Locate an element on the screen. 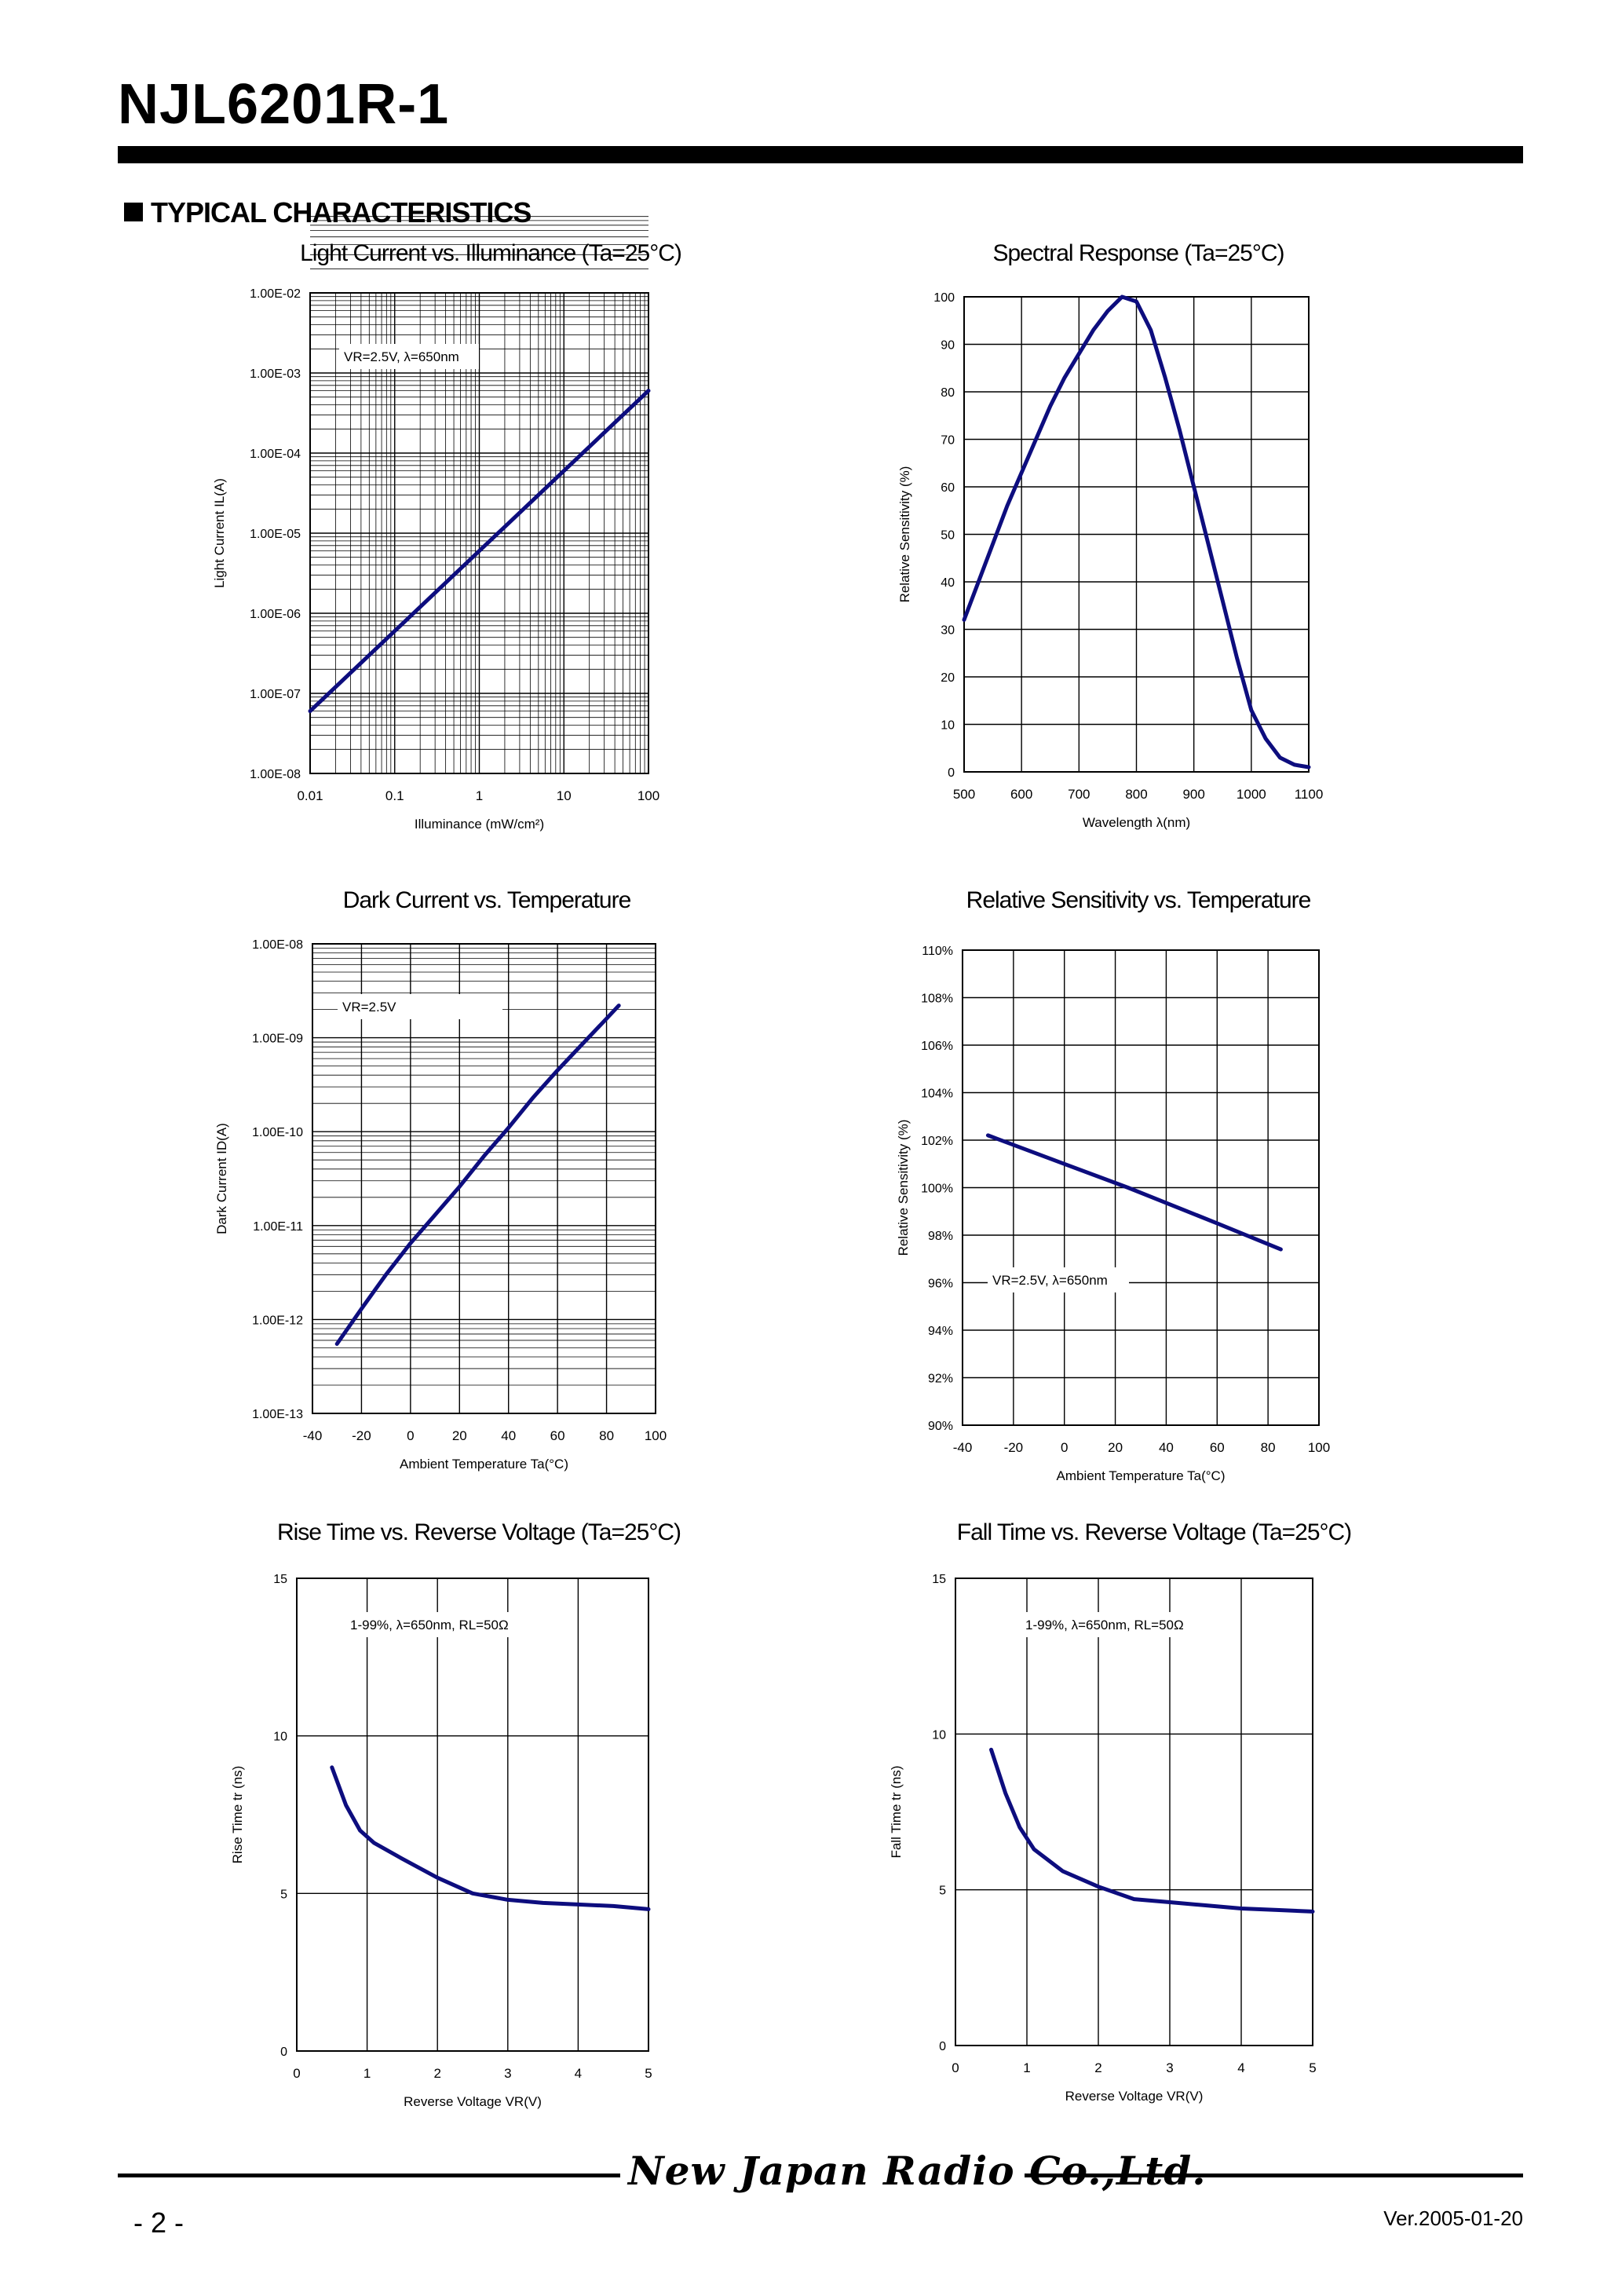  header-rule is located at coordinates (820, 154).